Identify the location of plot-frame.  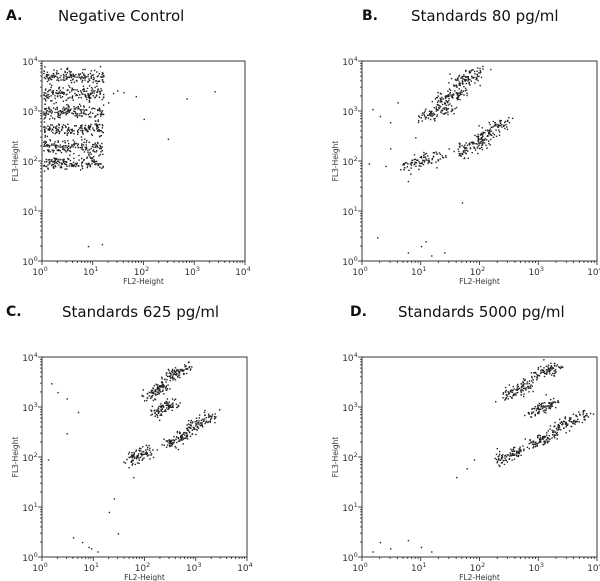
(479, 457).